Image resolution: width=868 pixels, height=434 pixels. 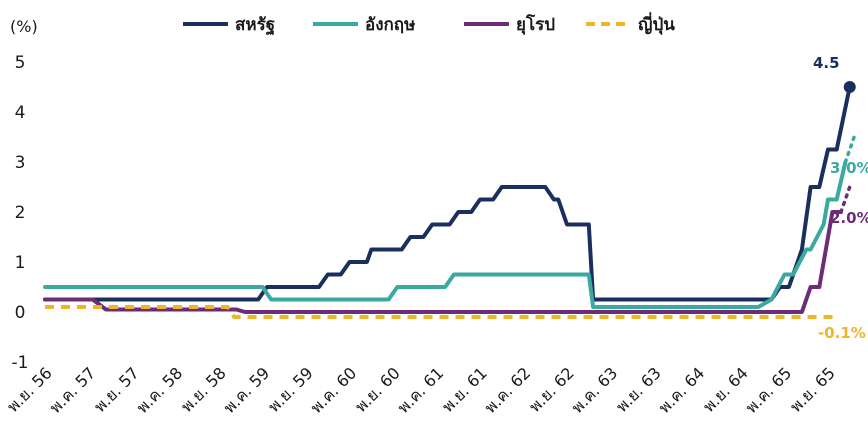 I want to click on end-label-0: 4.5, so click(x=826, y=63).